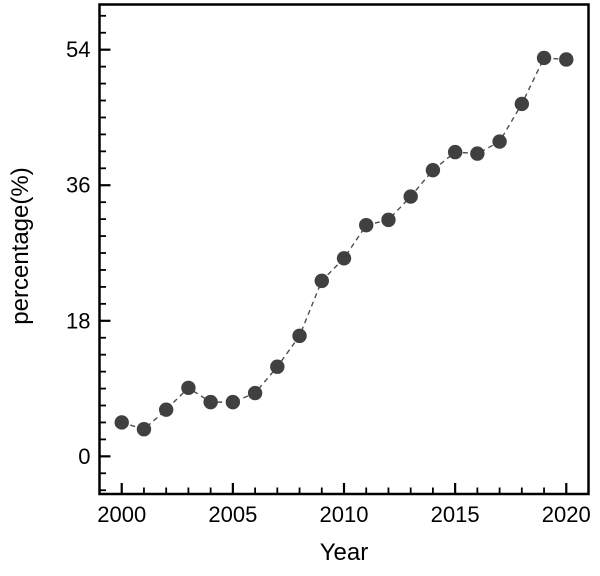 The image size is (600, 576). Describe the element at coordinates (455, 514) in the screenshot. I see `x-tick-label: 2015` at that location.